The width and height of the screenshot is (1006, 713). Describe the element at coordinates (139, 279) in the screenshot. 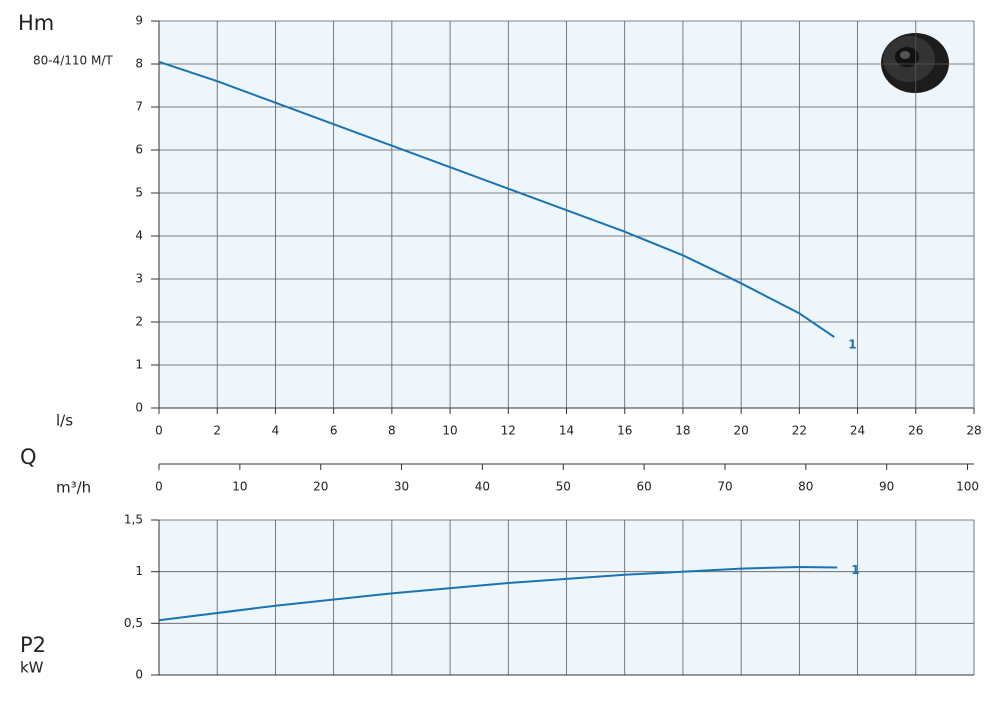

I see `y-tick-label: 3` at that location.